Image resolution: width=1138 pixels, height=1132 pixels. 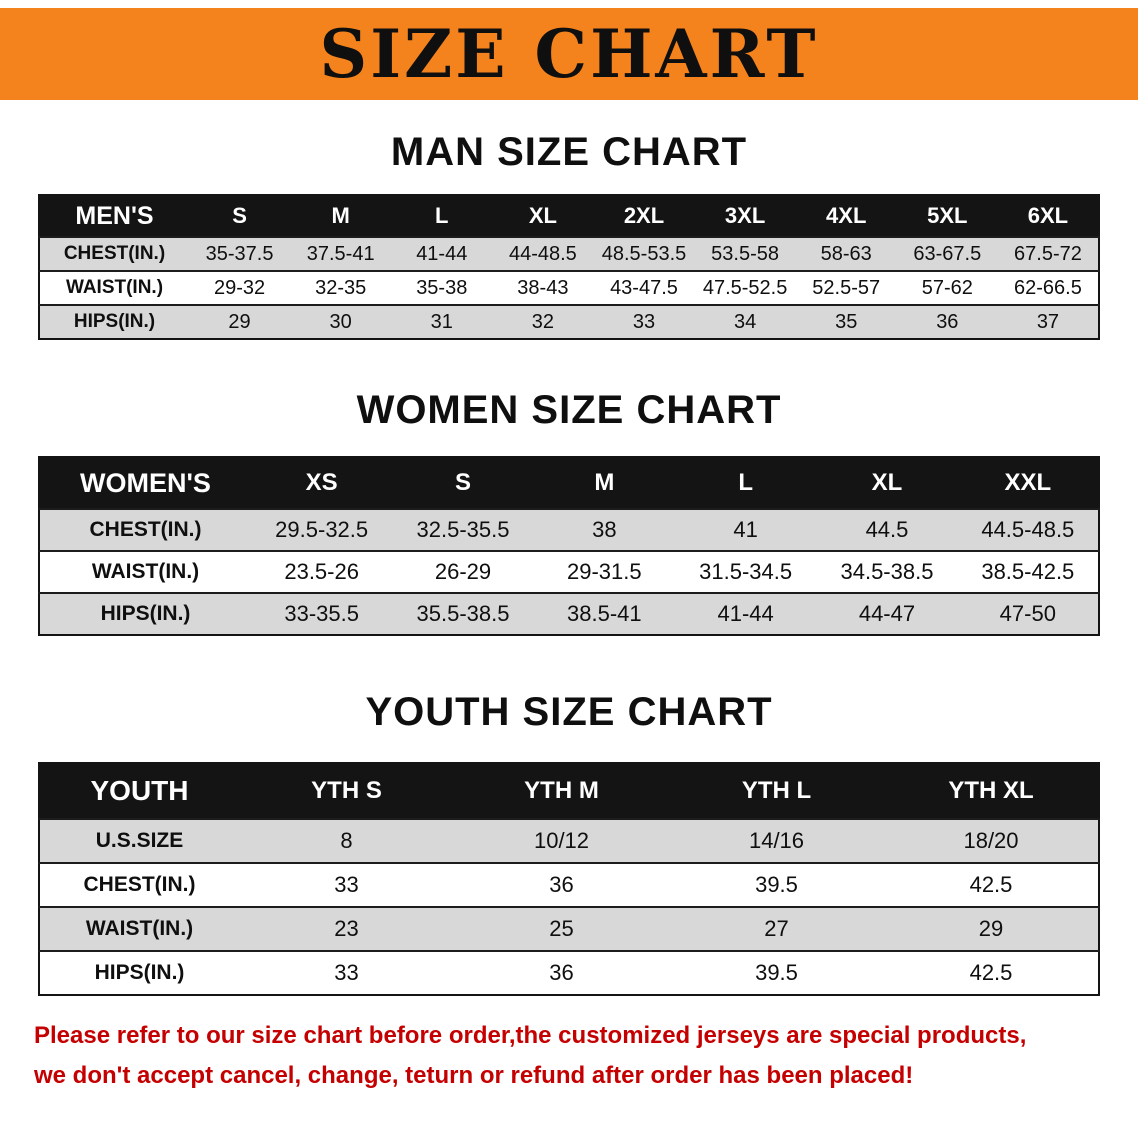 What do you see at coordinates (114, 215) in the screenshot?
I see `table-group-label: MEN'S` at bounding box center [114, 215].